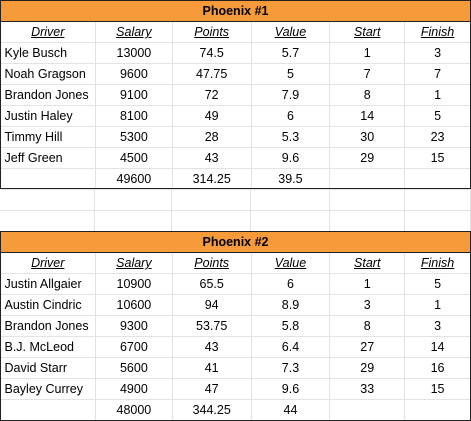 Image resolution: width=471 pixels, height=421 pixels. Describe the element at coordinates (291, 74) in the screenshot. I see `cell-value: 5` at that location.